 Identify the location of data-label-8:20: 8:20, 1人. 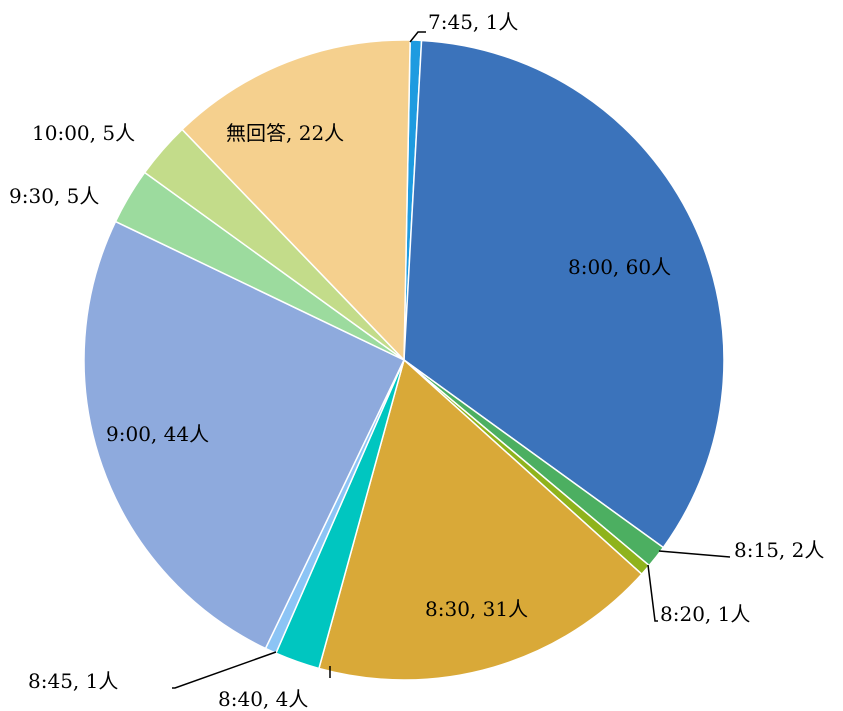
(705, 614).